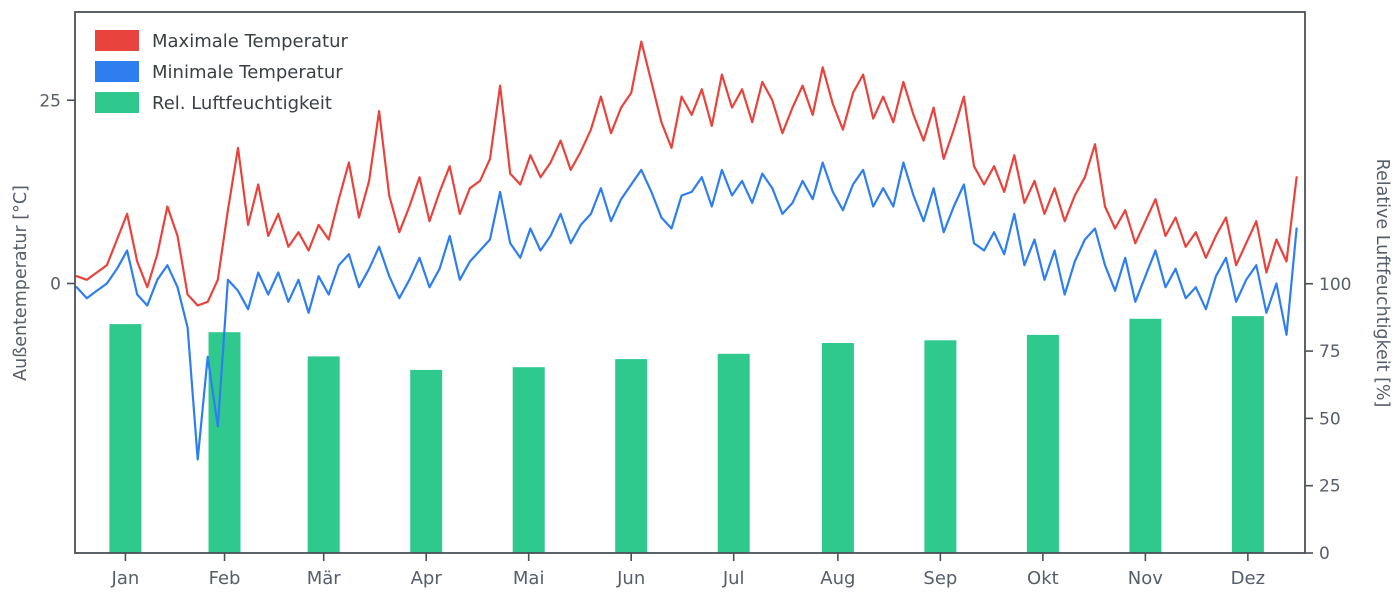 This screenshot has height=600, width=1400. What do you see at coordinates (225, 578) in the screenshot?
I see `x-tick-label-feb: Feb` at bounding box center [225, 578].